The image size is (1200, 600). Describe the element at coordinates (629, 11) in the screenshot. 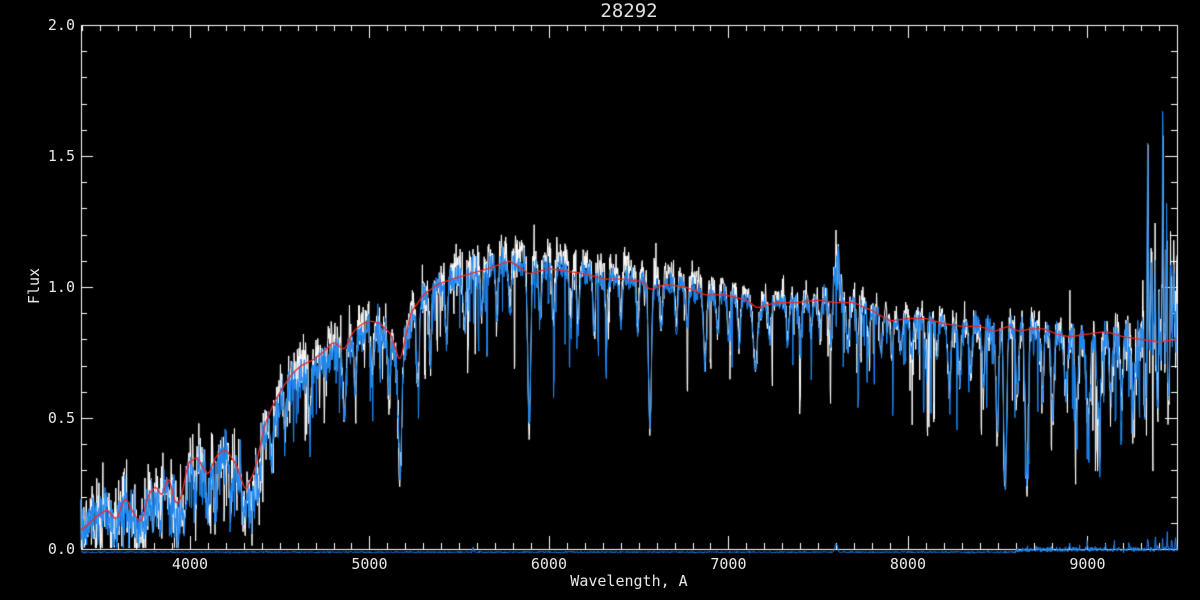

I see `plot-title: 28292` at that location.